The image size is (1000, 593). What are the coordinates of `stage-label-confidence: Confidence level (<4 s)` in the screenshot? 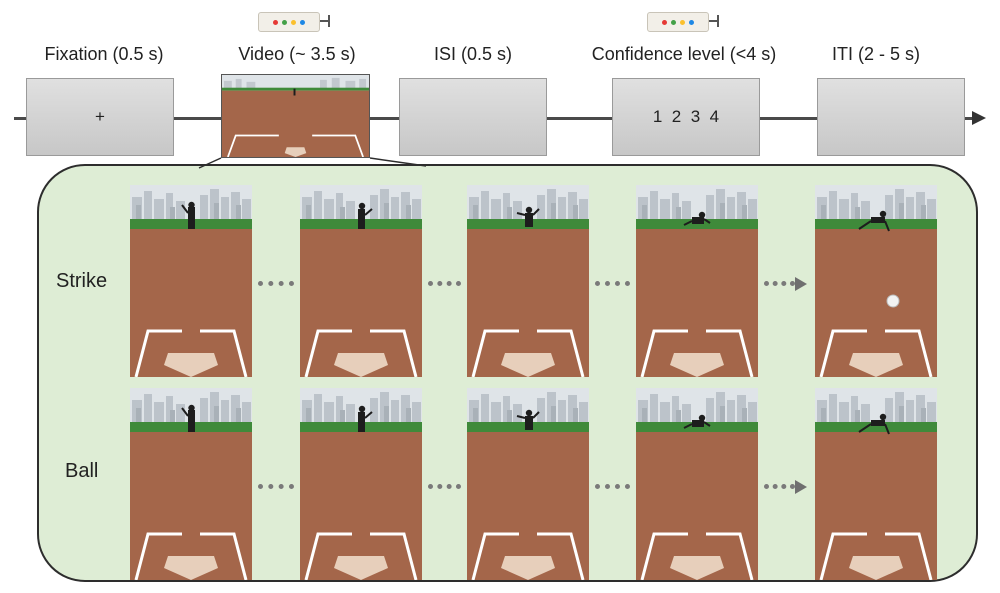 It's located at (684, 54).